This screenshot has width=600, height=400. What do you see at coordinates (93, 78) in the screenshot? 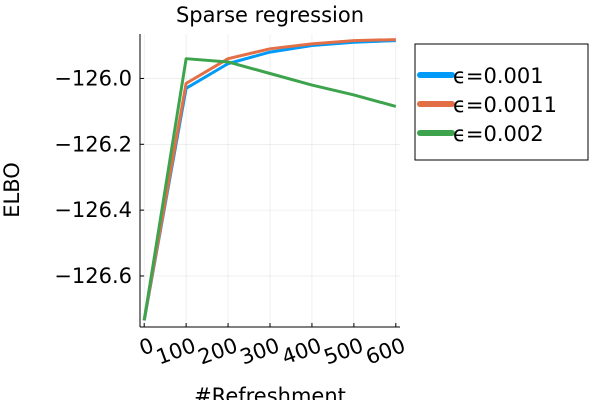
I see `y-tick-label: −126.0` at bounding box center [93, 78].